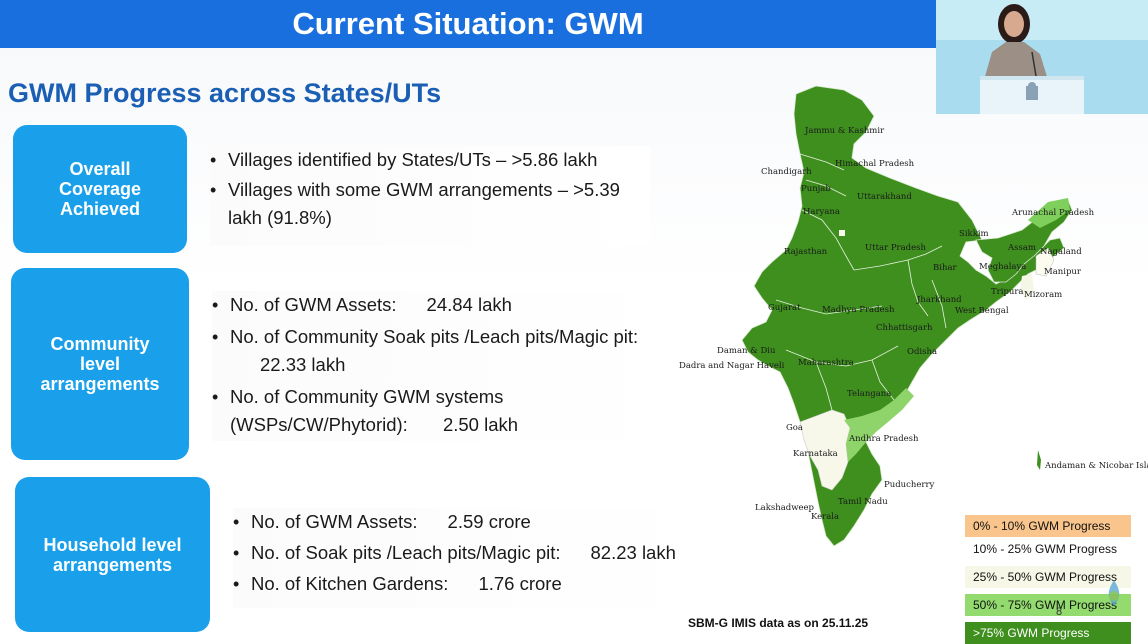 The image size is (1148, 644). Describe the element at coordinates (945, 268) in the screenshot. I see `map-label: Bihar` at that location.